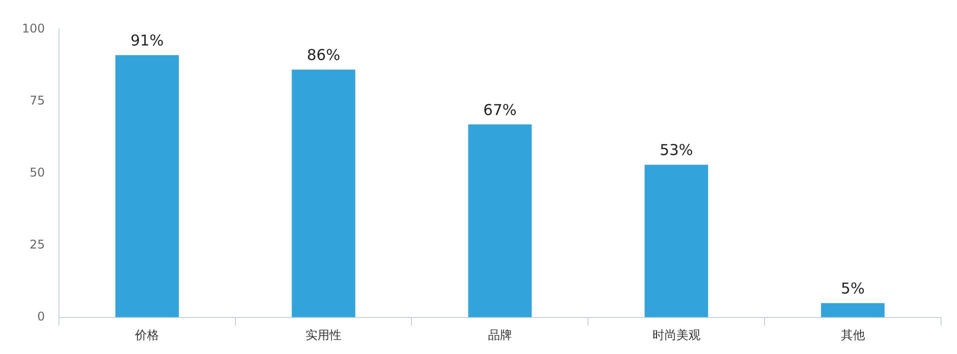 The height and width of the screenshot is (354, 957). I want to click on data-label: 86%, so click(323, 55).